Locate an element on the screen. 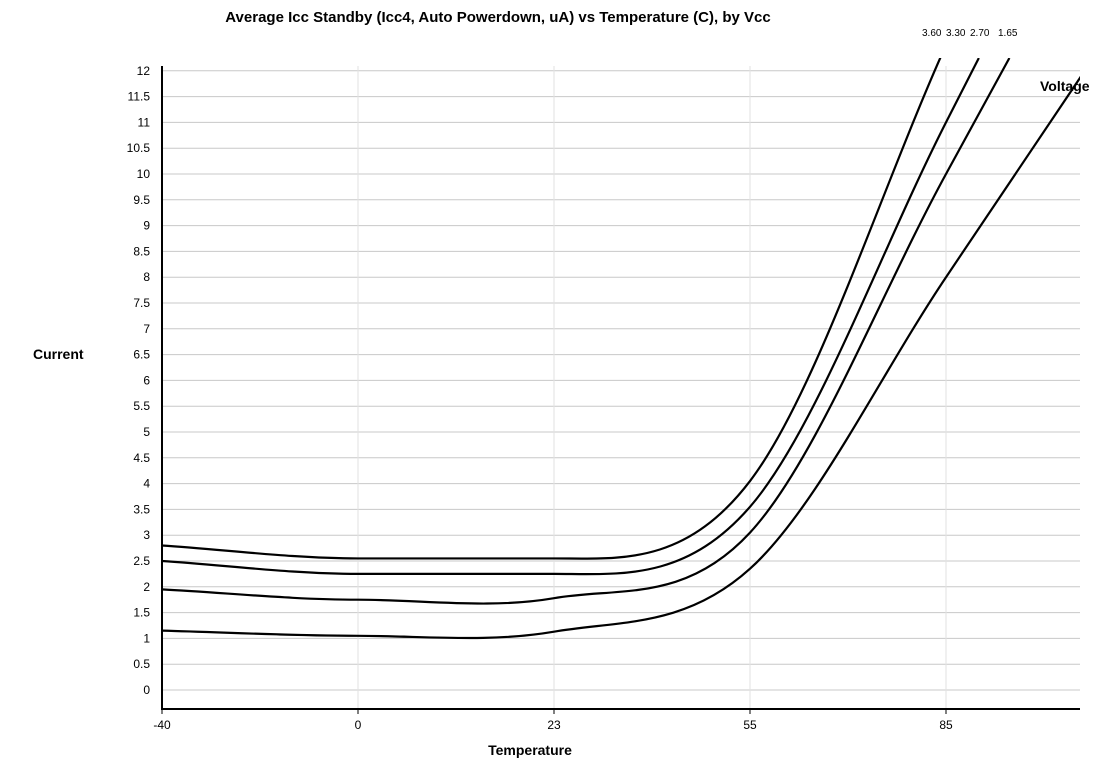  y-tick-label: 4 is located at coordinates (146, 484).